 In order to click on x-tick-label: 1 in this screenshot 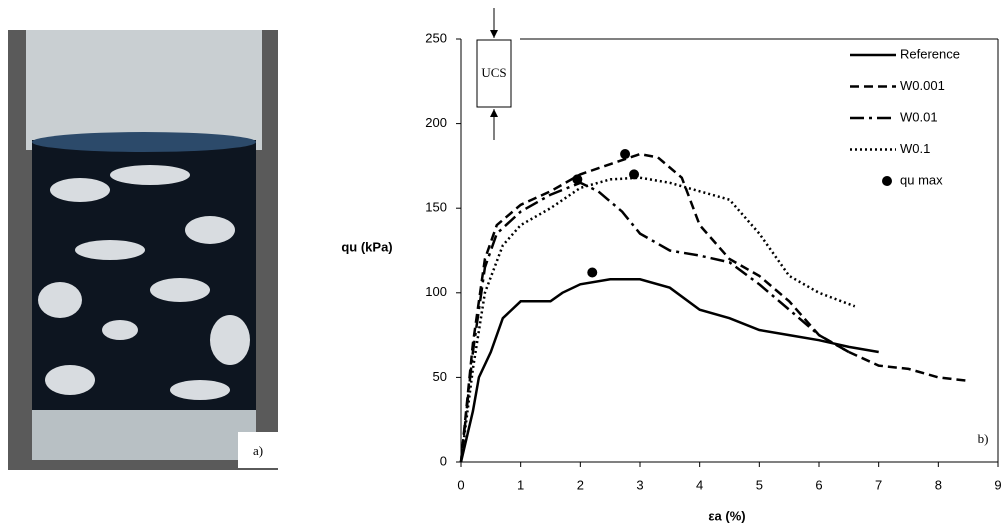, I will do `click(520, 484)`.